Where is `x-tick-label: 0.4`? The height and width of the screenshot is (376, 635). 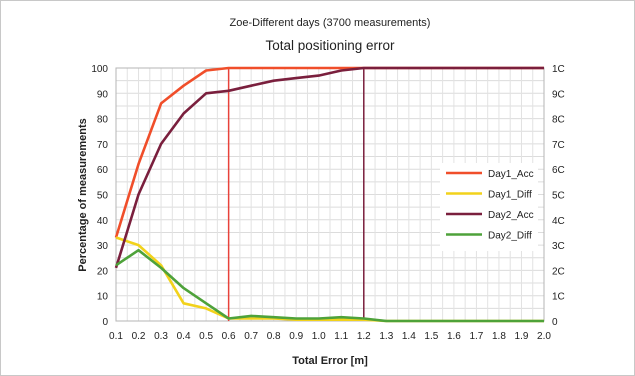
x-tick-label: 0.4 is located at coordinates (184, 336).